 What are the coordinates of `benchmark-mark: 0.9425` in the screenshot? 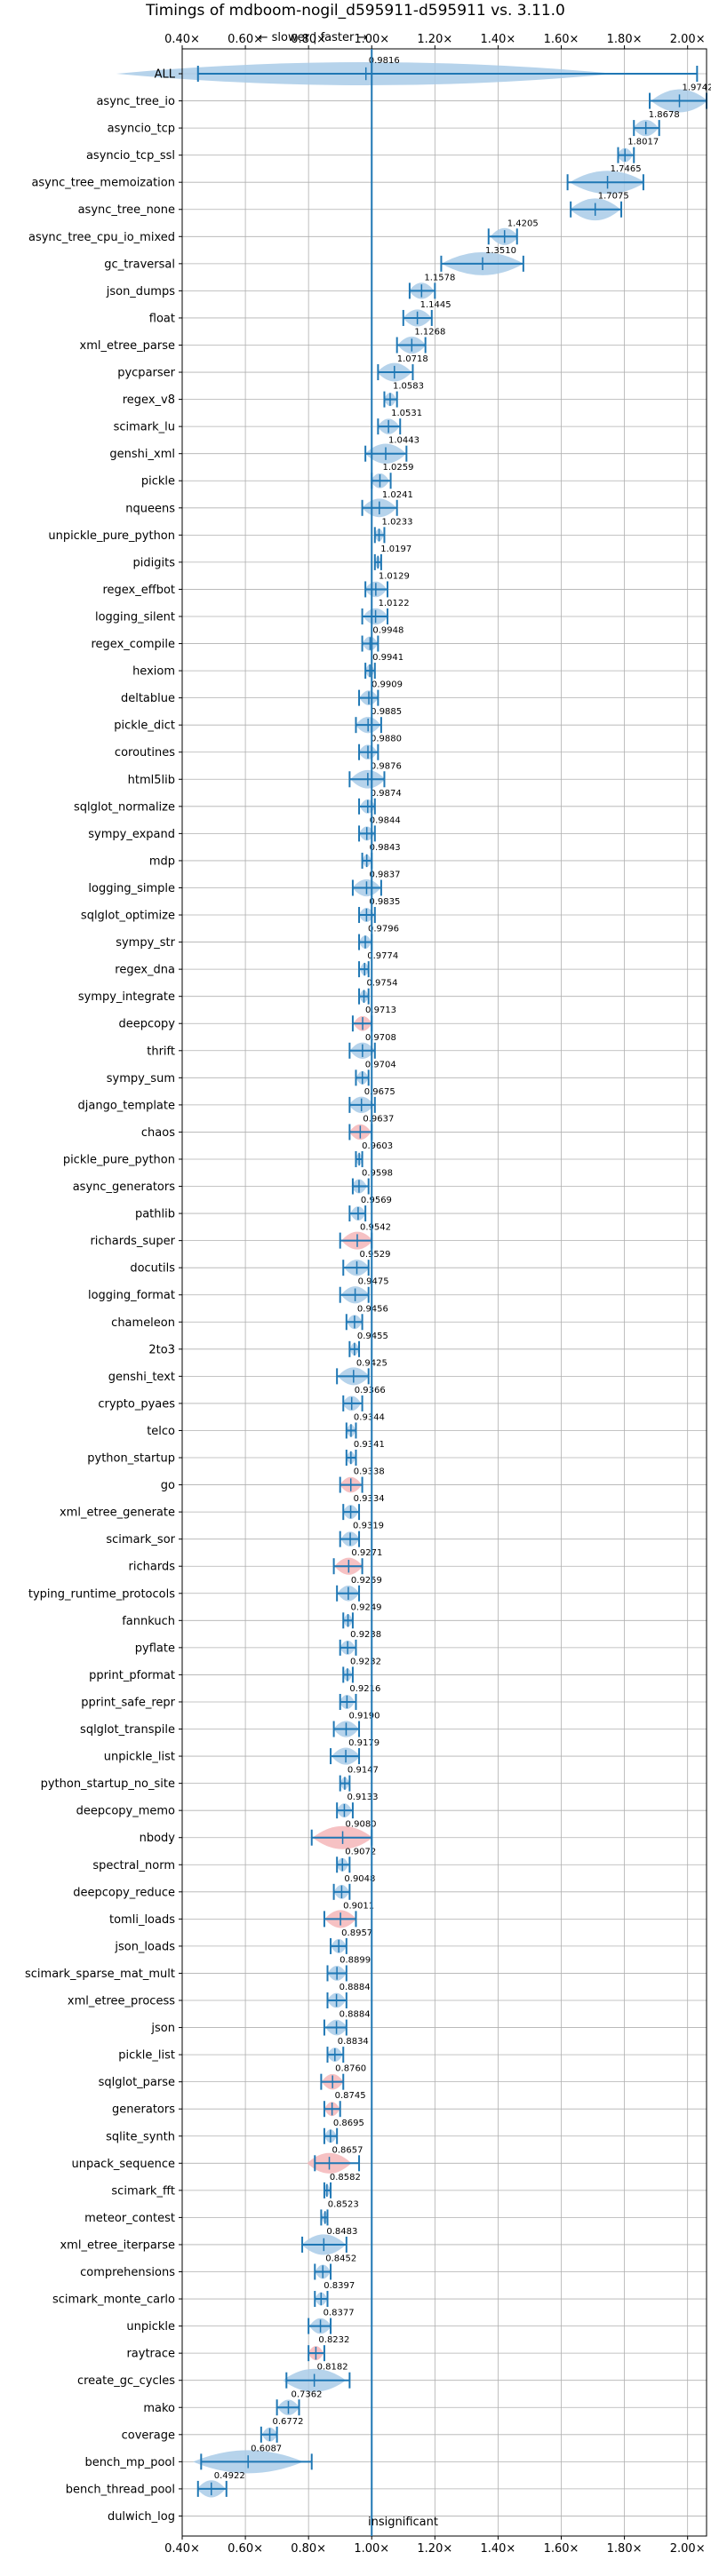 It's located at (361, 1372).